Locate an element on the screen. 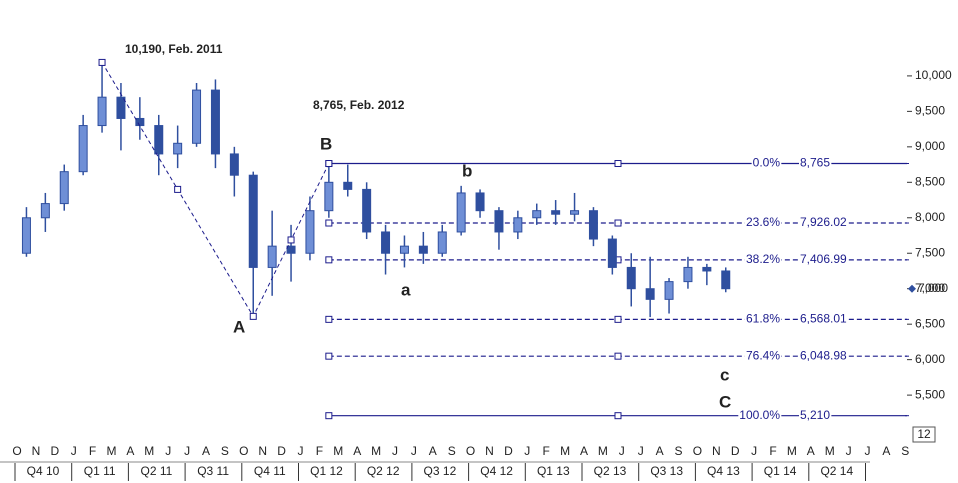 Image resolution: width=958 pixels, height=483 pixels. wave-label: a is located at coordinates (406, 289).